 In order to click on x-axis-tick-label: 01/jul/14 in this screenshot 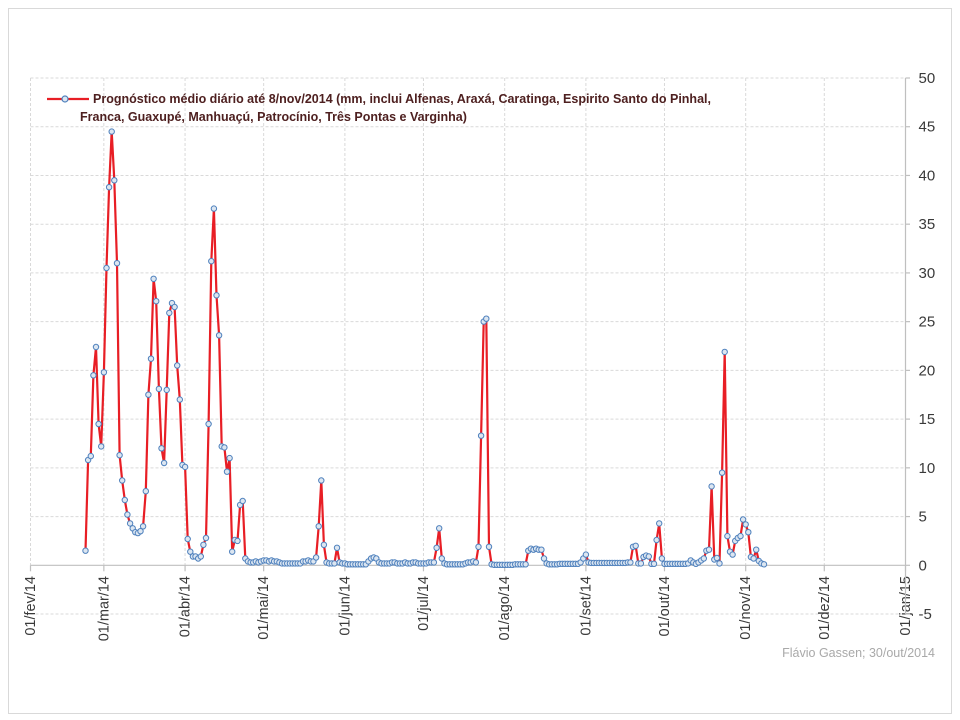, I will do `click(424, 603)`.